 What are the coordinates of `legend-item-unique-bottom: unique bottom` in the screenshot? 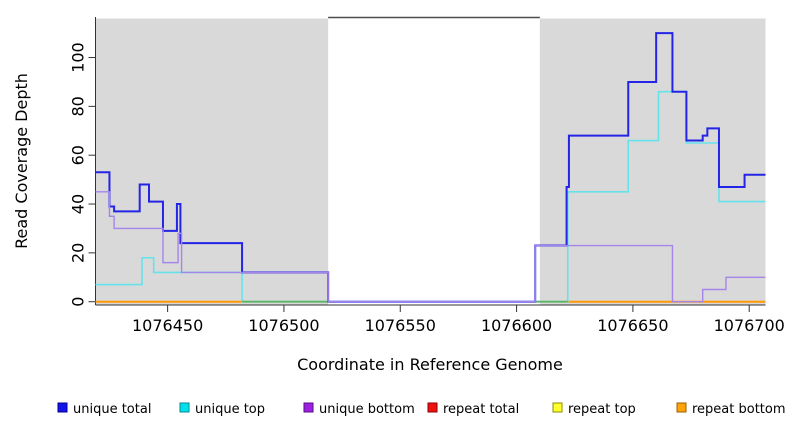 It's located at (359, 409).